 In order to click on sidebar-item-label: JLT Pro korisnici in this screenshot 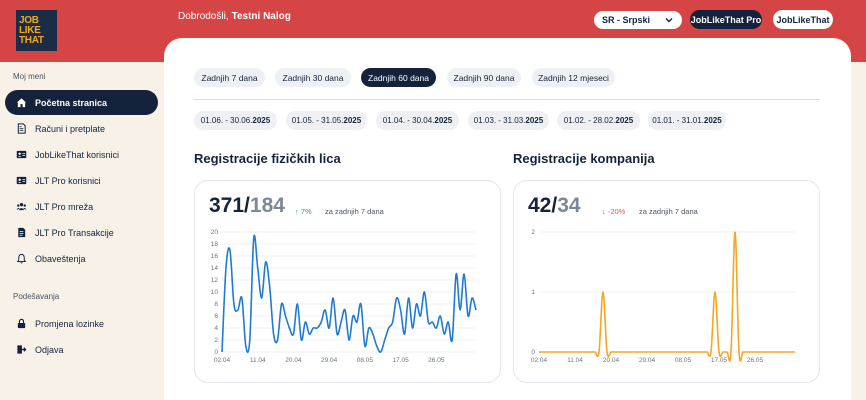, I will do `click(68, 180)`.